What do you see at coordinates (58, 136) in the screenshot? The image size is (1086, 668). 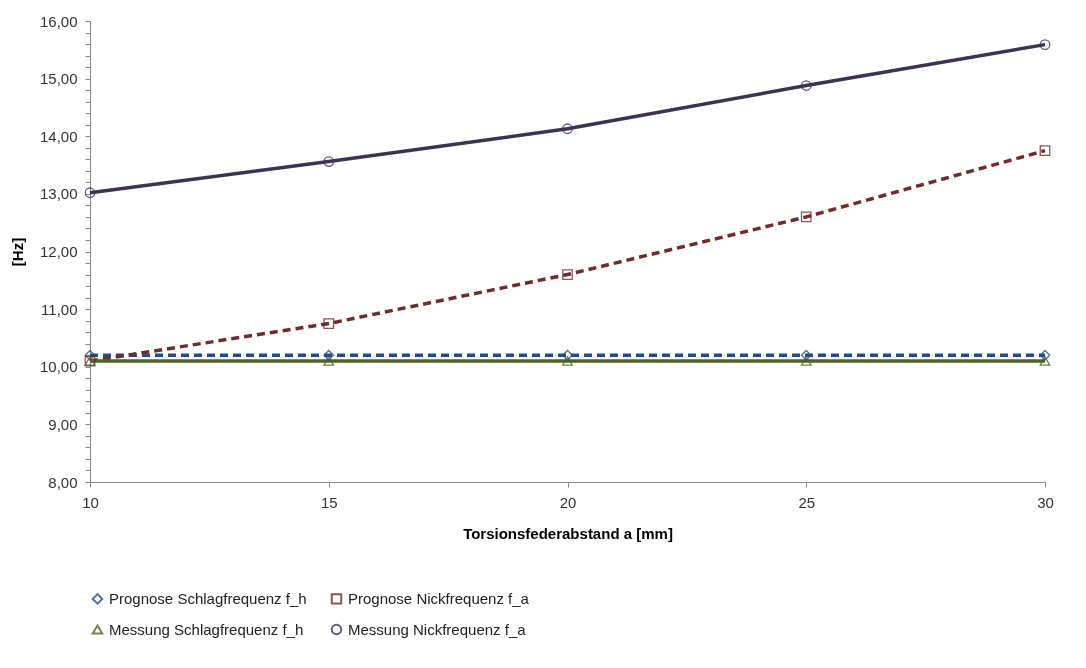 I see `y-tick-label: 14,00` at bounding box center [58, 136].